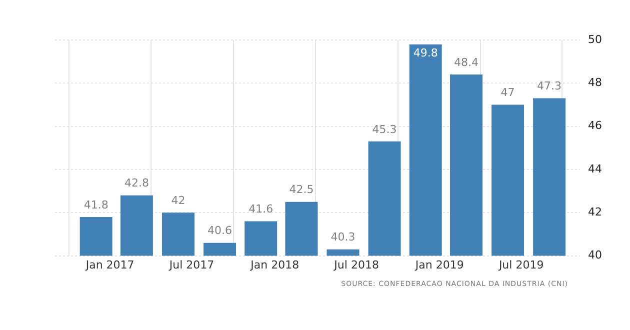  Describe the element at coordinates (384, 129) in the screenshot. I see `data-label: 45.3` at that location.